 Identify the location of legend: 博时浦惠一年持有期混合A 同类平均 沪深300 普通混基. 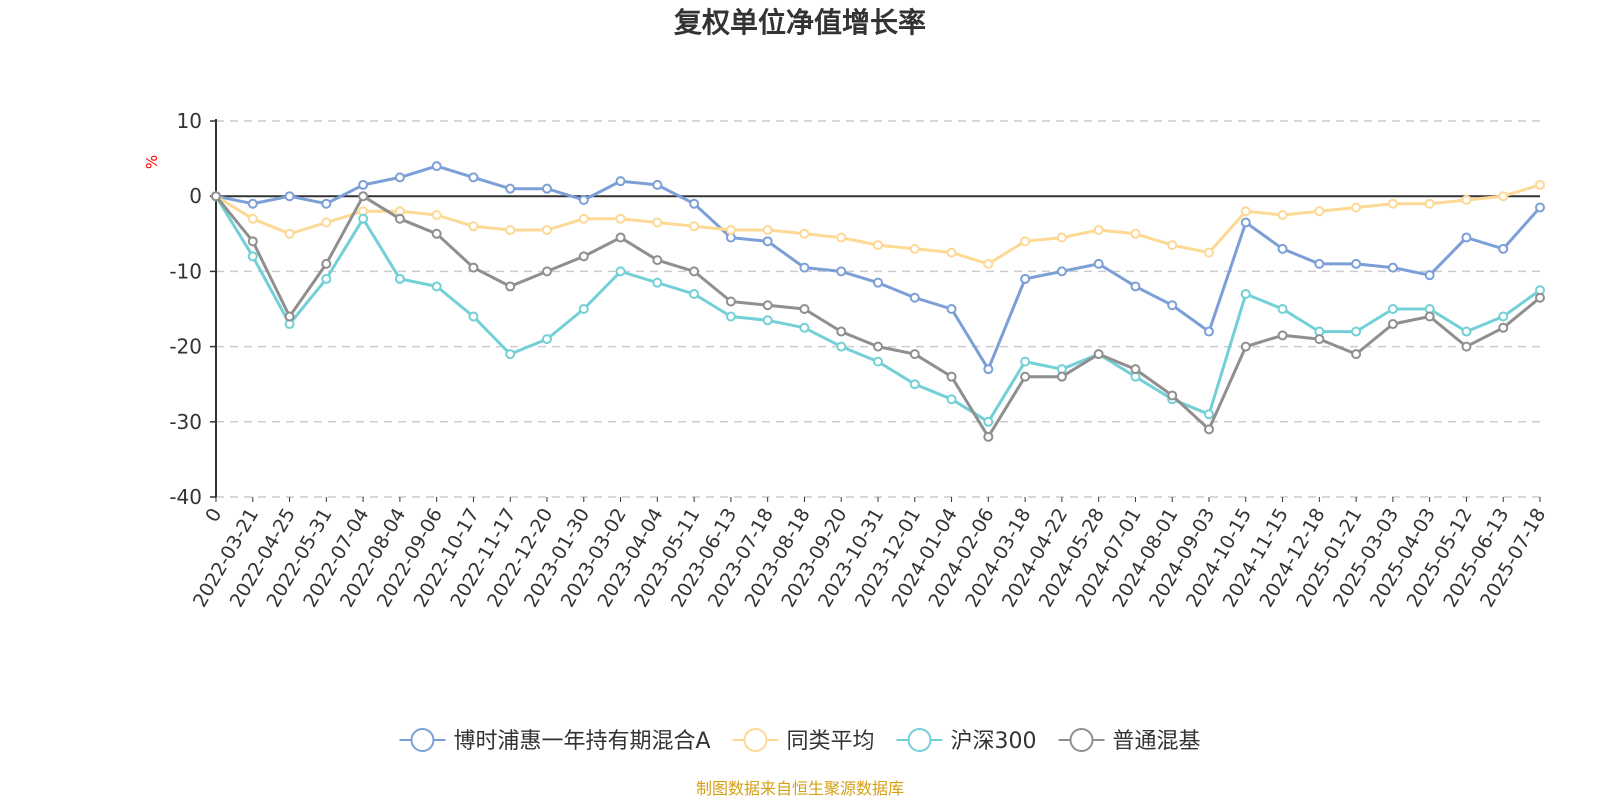
(800, 741).